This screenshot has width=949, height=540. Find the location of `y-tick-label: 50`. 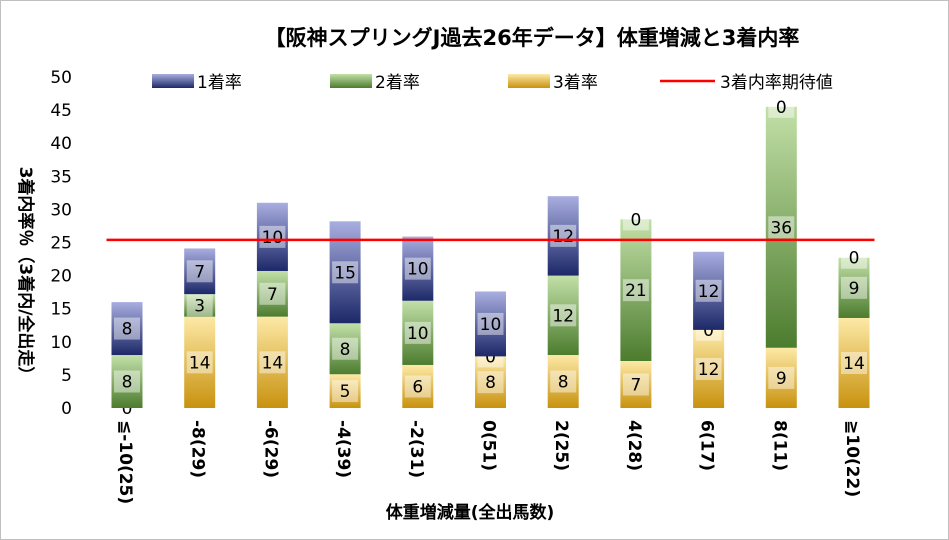

y-tick-label: 50 is located at coordinates (61, 78).